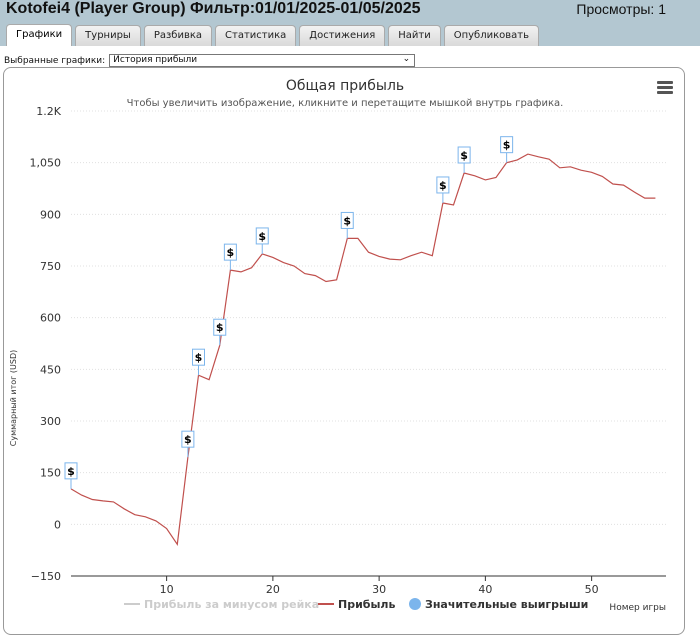  I want to click on x-tick-label: 10, so click(167, 589).